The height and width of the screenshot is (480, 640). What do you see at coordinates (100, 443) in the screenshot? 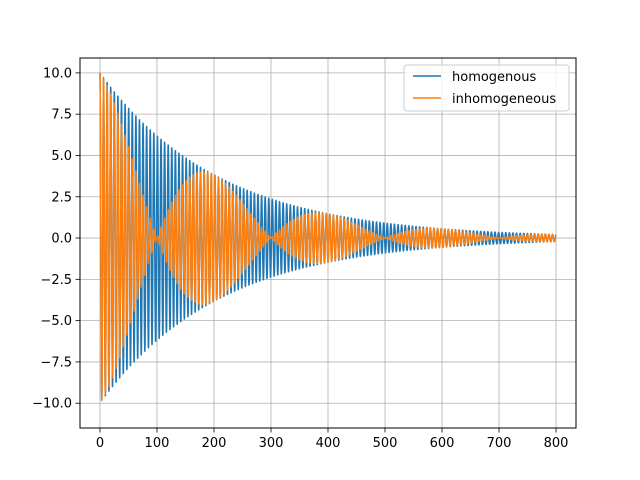
I see `x-tick-label: 0` at bounding box center [100, 443].